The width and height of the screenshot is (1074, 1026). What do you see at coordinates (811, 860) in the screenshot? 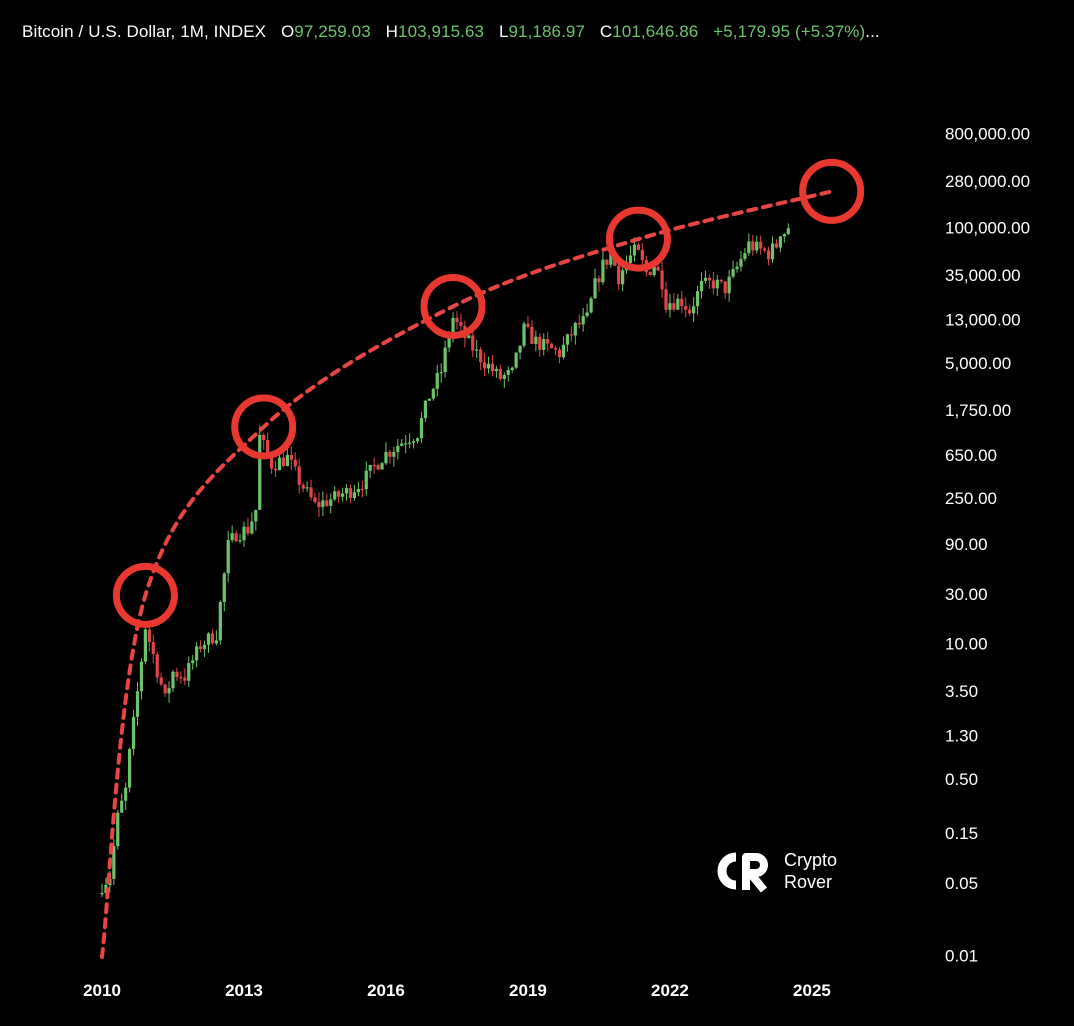
I see `logo-line1: Crypto` at bounding box center [811, 860].